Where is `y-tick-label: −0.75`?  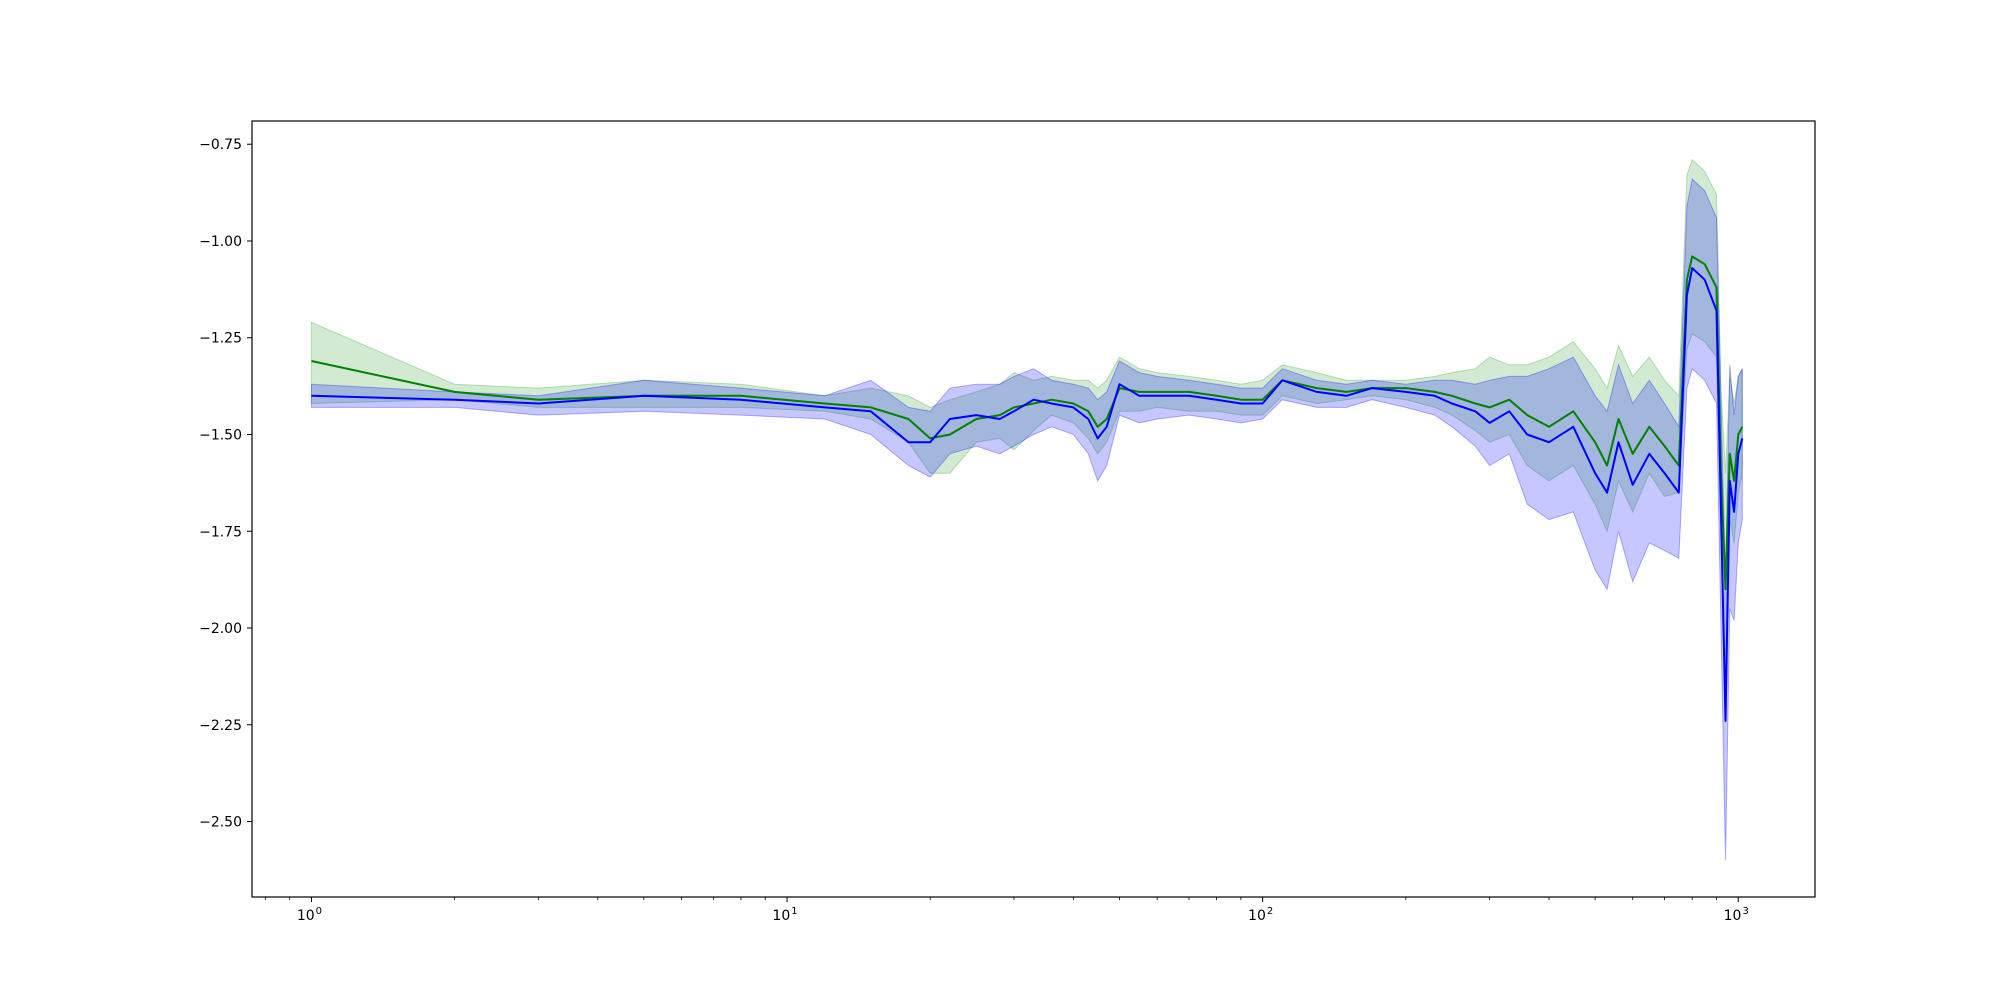
y-tick-label: −0.75 is located at coordinates (220, 145).